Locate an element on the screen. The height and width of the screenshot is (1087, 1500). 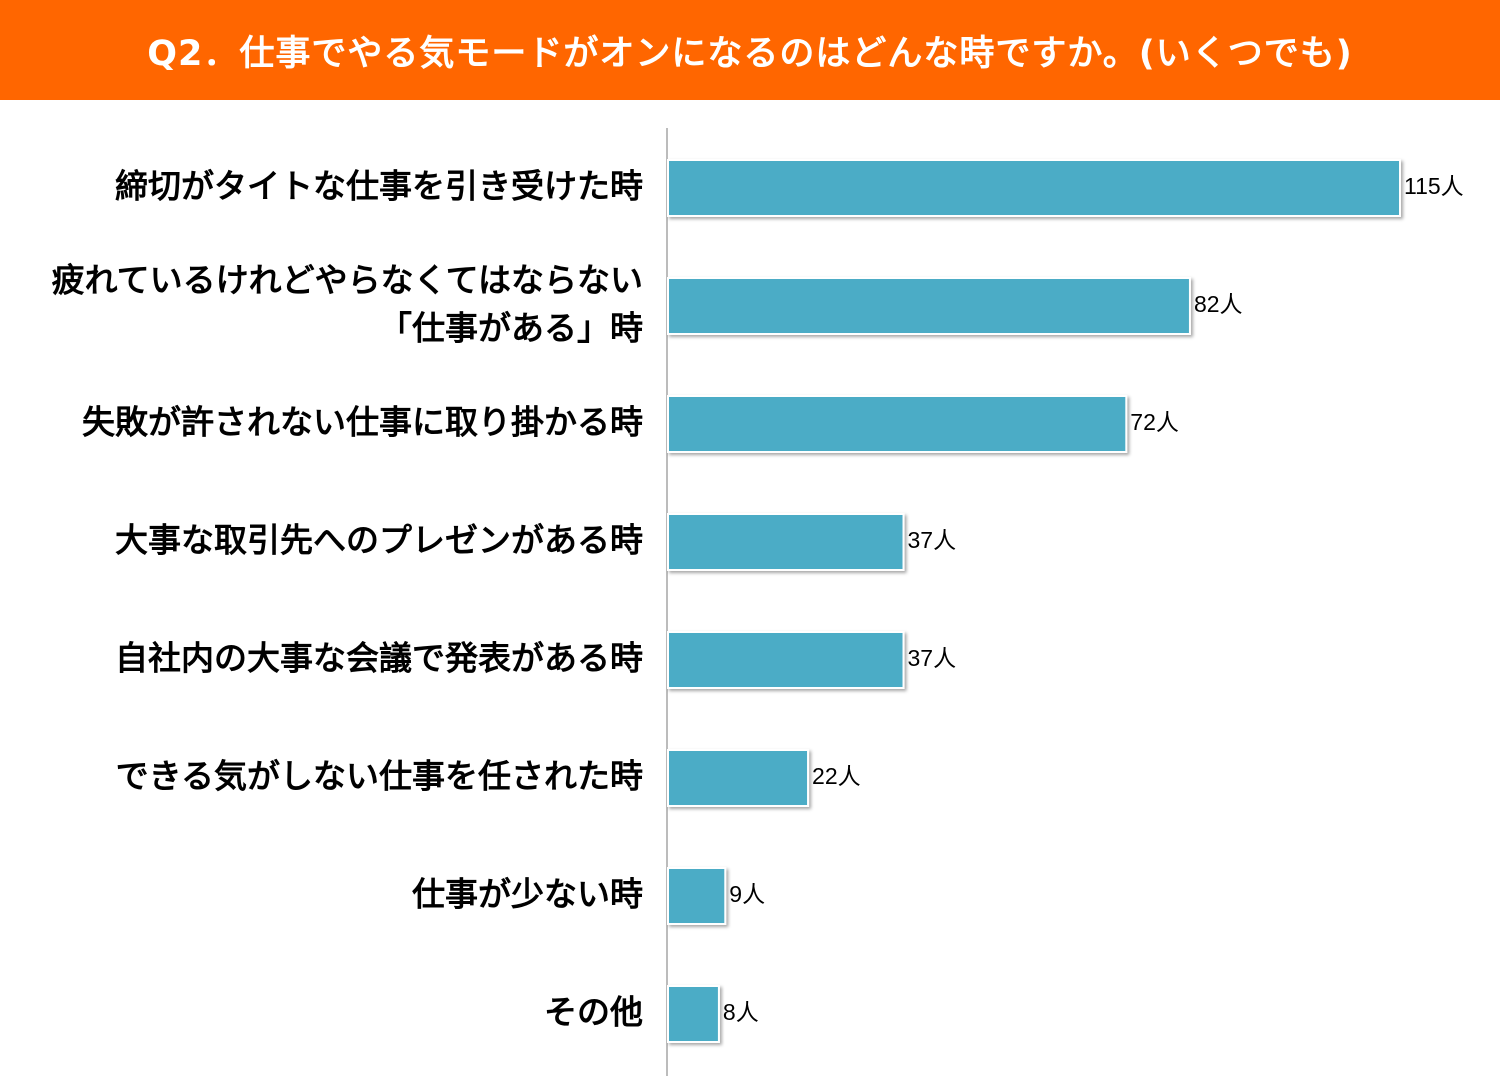
category-label-8: その他 is located at coordinates (593, 1012).